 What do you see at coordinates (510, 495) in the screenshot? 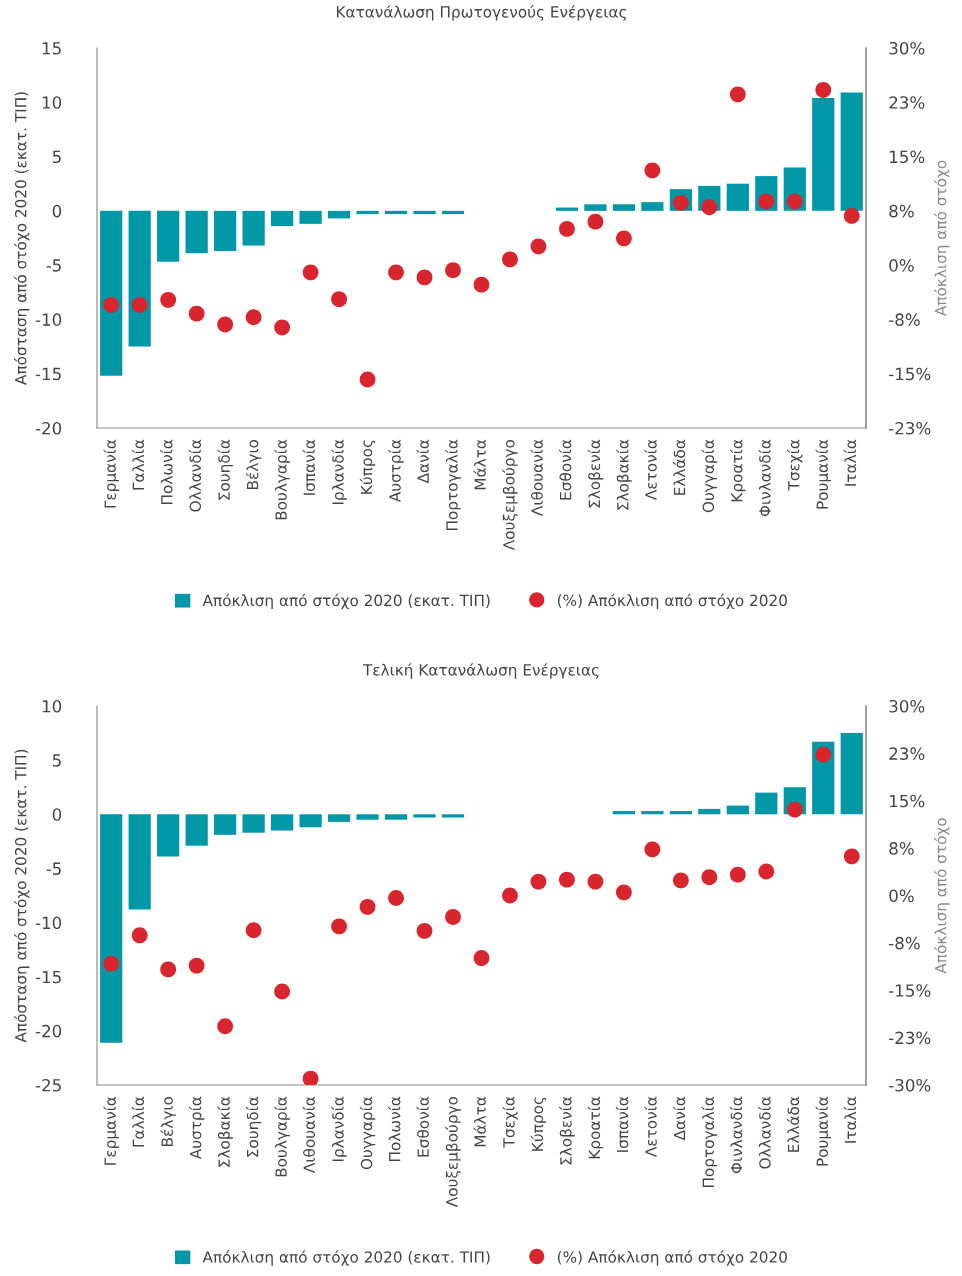
I see `x-tick-label: Λουξεμβούργο` at bounding box center [510, 495].